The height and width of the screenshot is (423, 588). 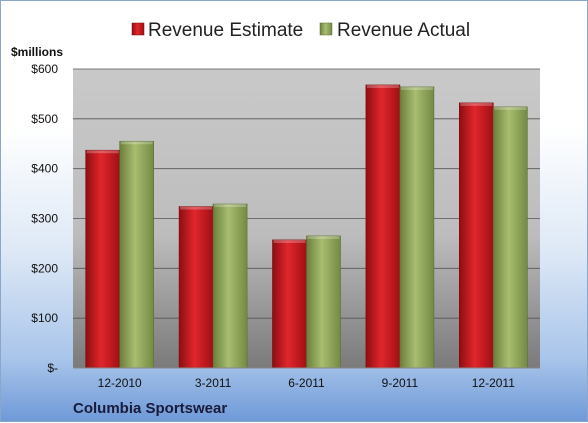 What do you see at coordinates (493, 383) in the screenshot?
I see `x-tick-label: 12-2011` at bounding box center [493, 383].